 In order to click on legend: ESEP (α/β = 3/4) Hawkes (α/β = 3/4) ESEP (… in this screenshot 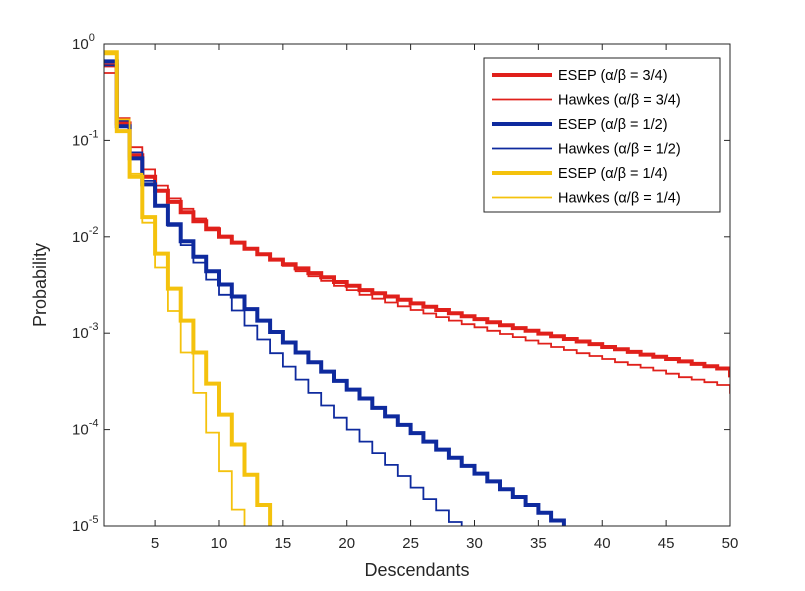, I will do `click(602, 135)`.